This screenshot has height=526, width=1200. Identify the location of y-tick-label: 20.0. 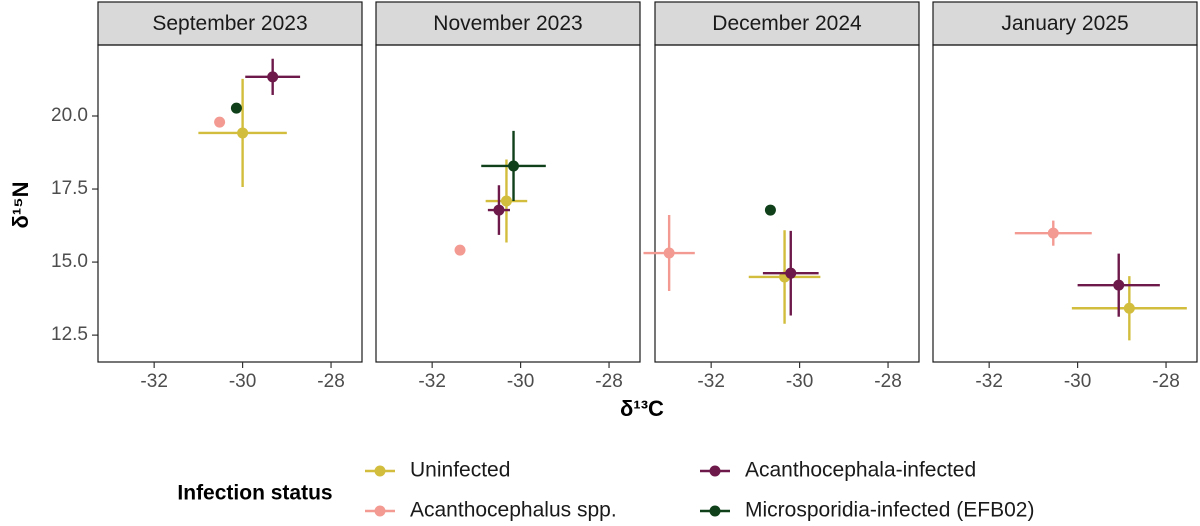
(69, 115).